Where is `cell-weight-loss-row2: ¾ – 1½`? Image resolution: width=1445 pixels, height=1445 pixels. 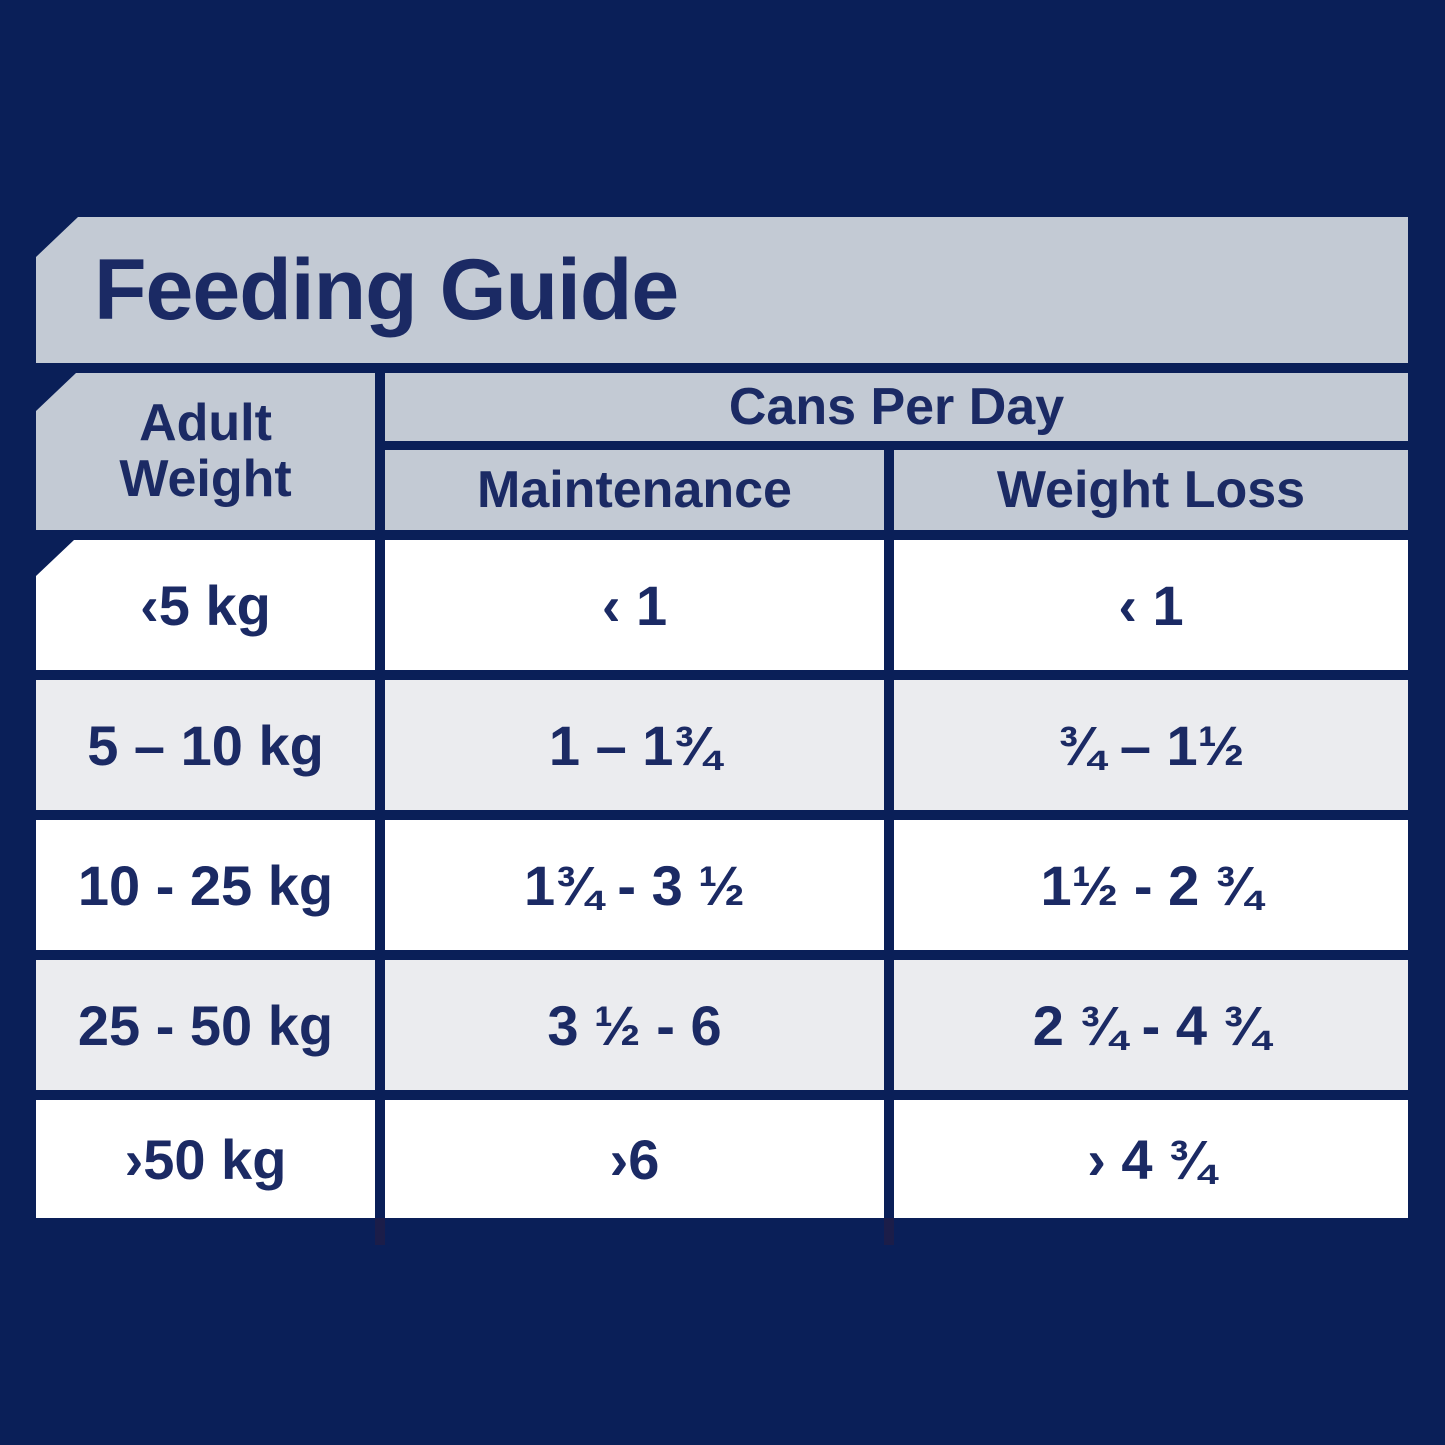
cell-weight-loss-row2: ¾ – 1½ is located at coordinates (1151, 745).